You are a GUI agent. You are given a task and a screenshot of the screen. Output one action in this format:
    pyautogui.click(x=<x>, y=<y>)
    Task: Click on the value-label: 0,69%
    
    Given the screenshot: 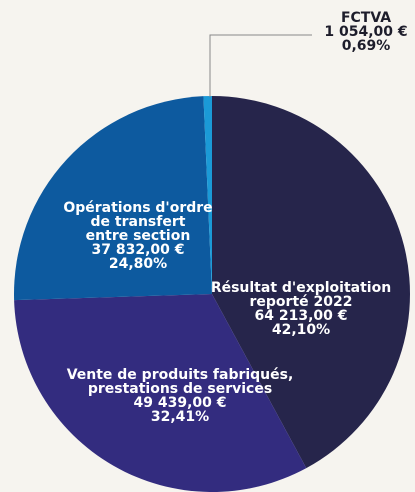 What is the action you would take?
    pyautogui.click(x=366, y=46)
    